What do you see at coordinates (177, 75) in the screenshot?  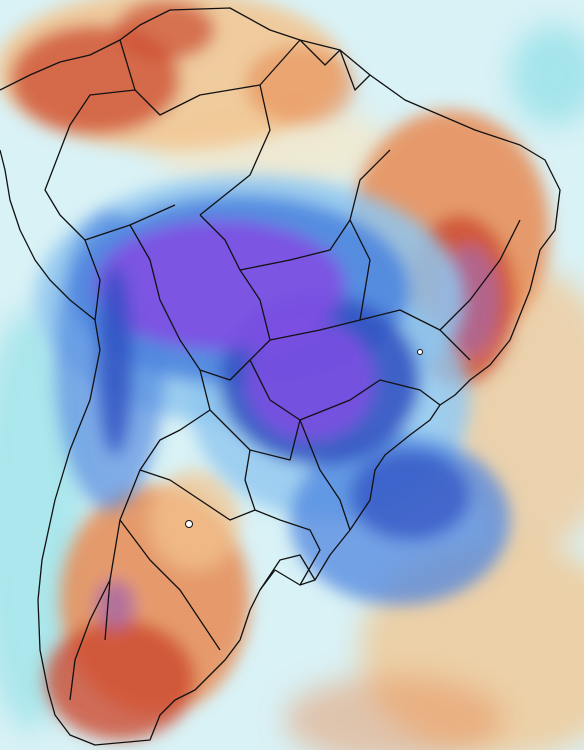 I see `warm-anomaly-north` at bounding box center [177, 75].